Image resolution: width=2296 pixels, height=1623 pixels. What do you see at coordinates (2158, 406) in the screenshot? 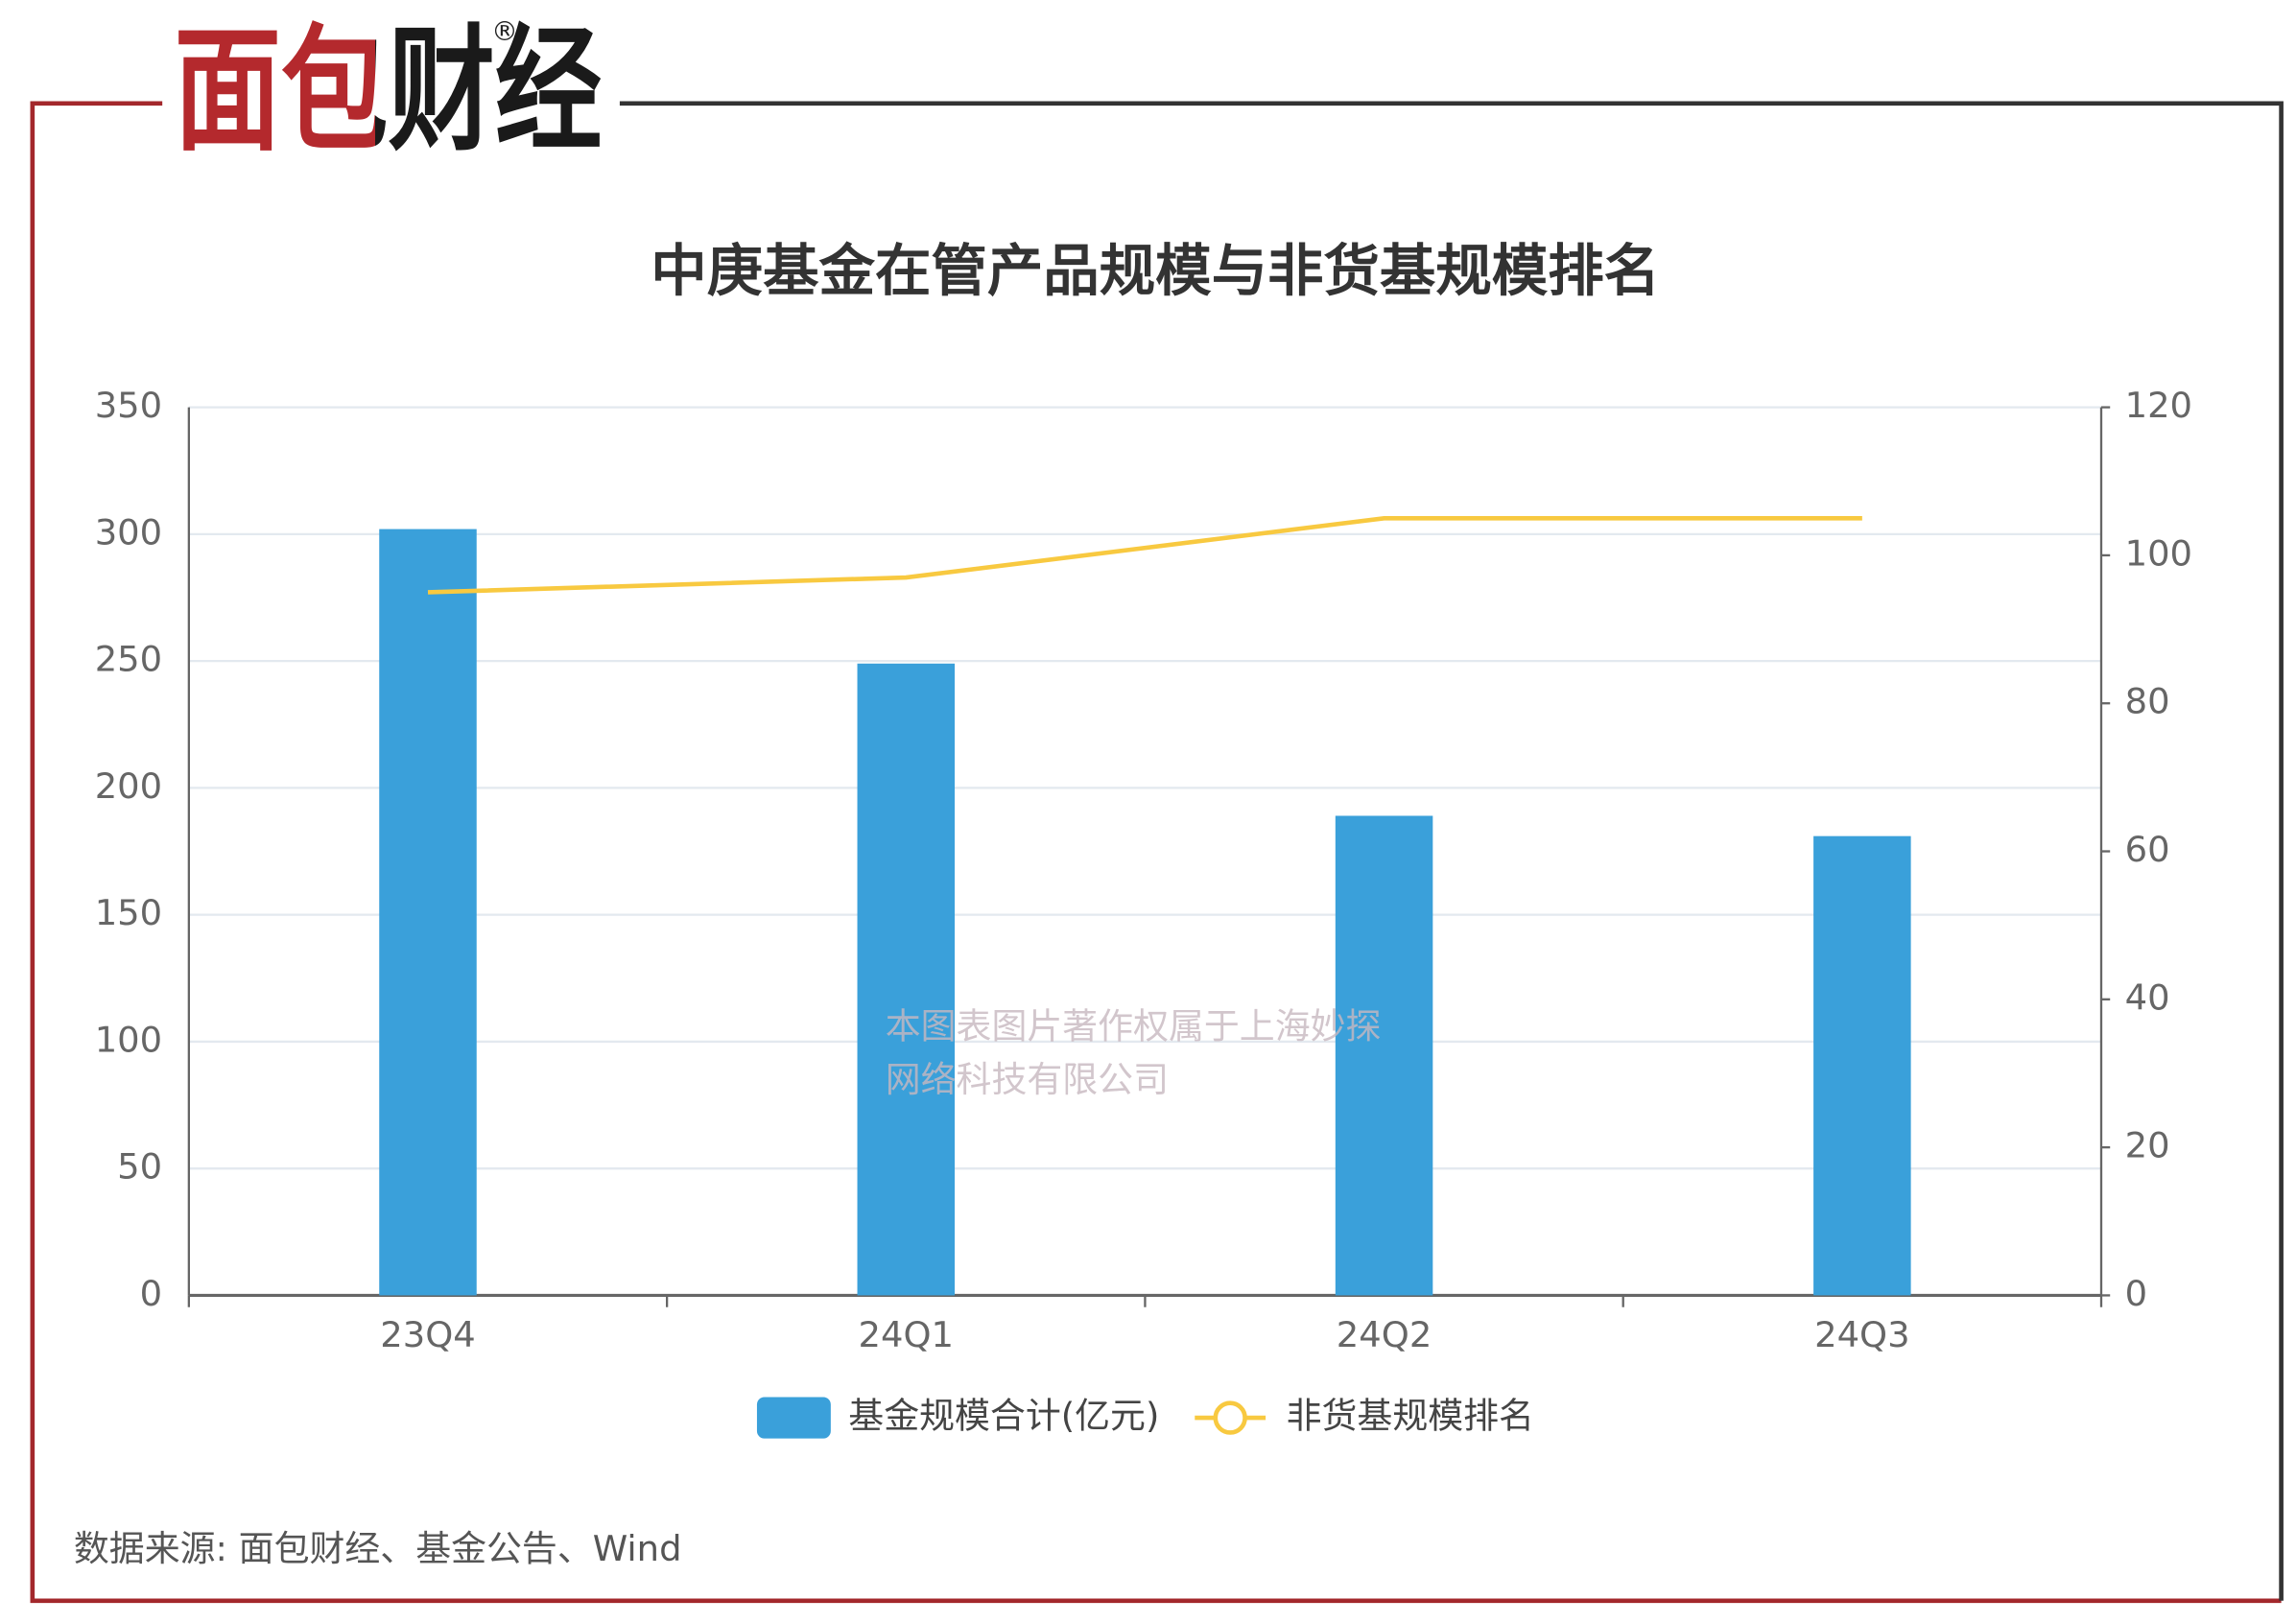
I see `y2-tick-label: 120` at bounding box center [2158, 406].